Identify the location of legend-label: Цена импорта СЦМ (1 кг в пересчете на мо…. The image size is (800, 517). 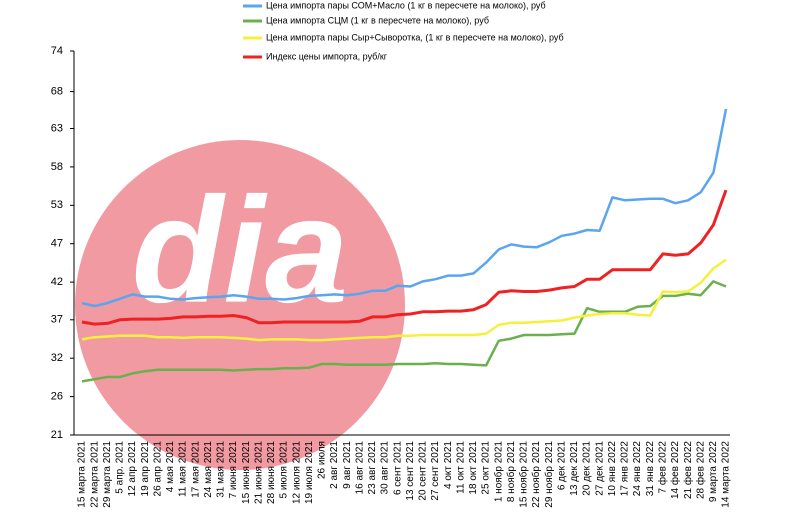
(377, 20).